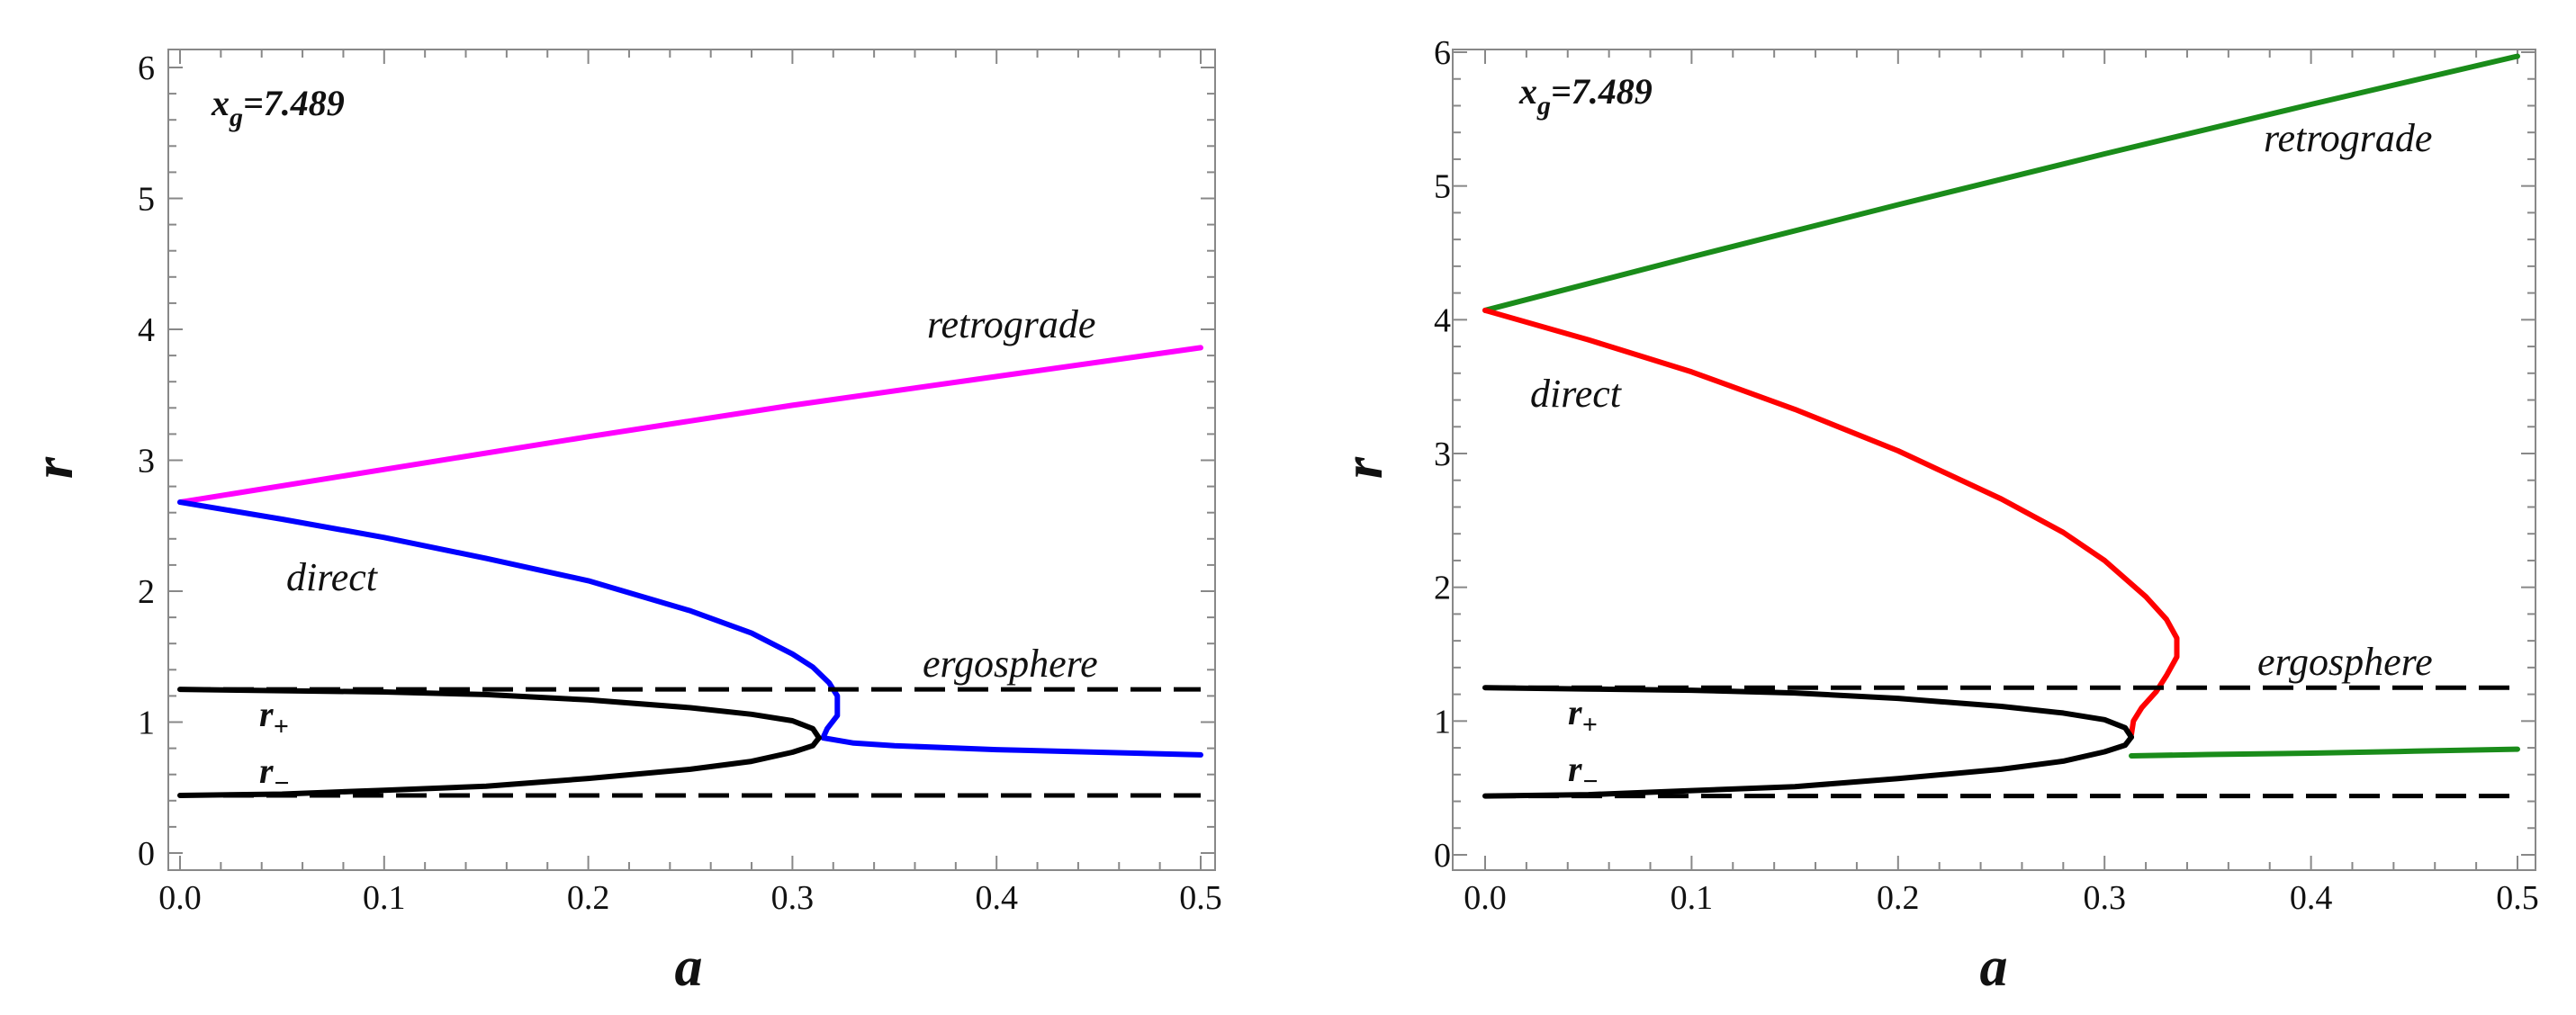  Describe the element at coordinates (2001, 898) in the screenshot. I see `x-tick-labels-right: 0.0 0.1 0.2 0.3 0.4 0.5` at that location.